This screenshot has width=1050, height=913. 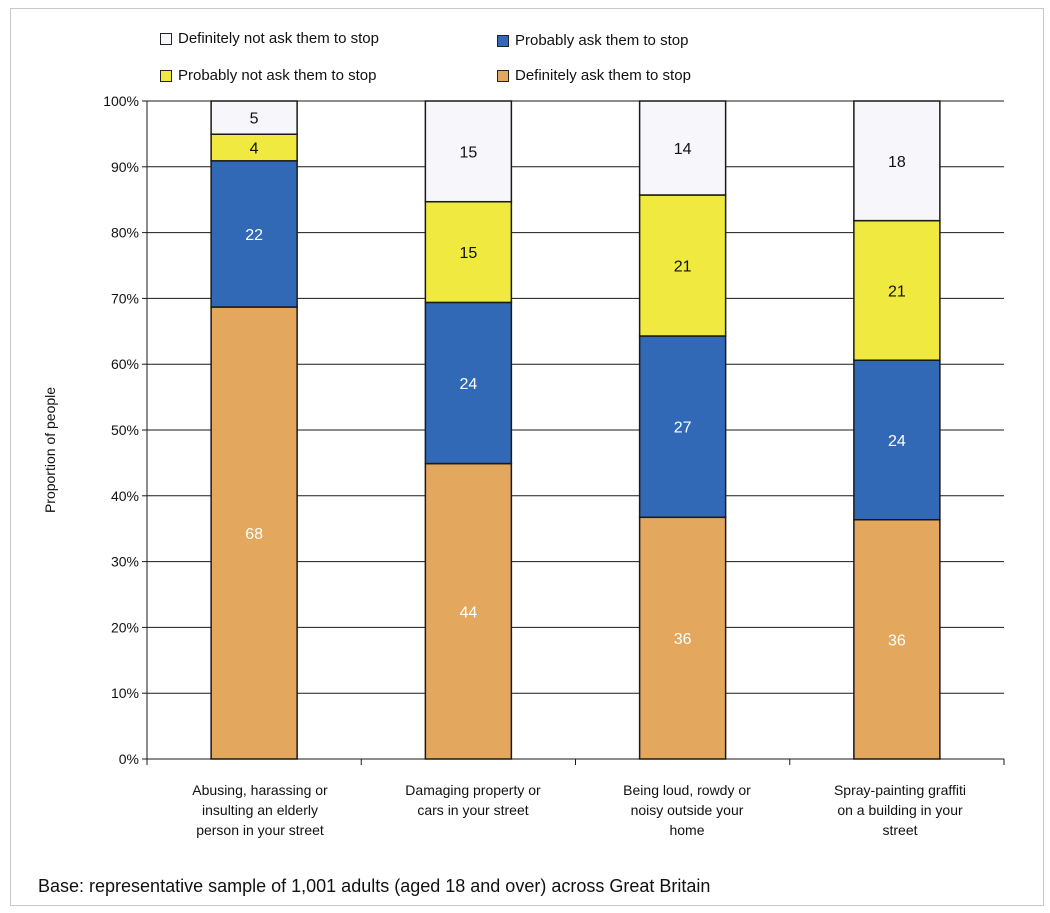 I want to click on data-label-1-2: 22, so click(x=254, y=235).